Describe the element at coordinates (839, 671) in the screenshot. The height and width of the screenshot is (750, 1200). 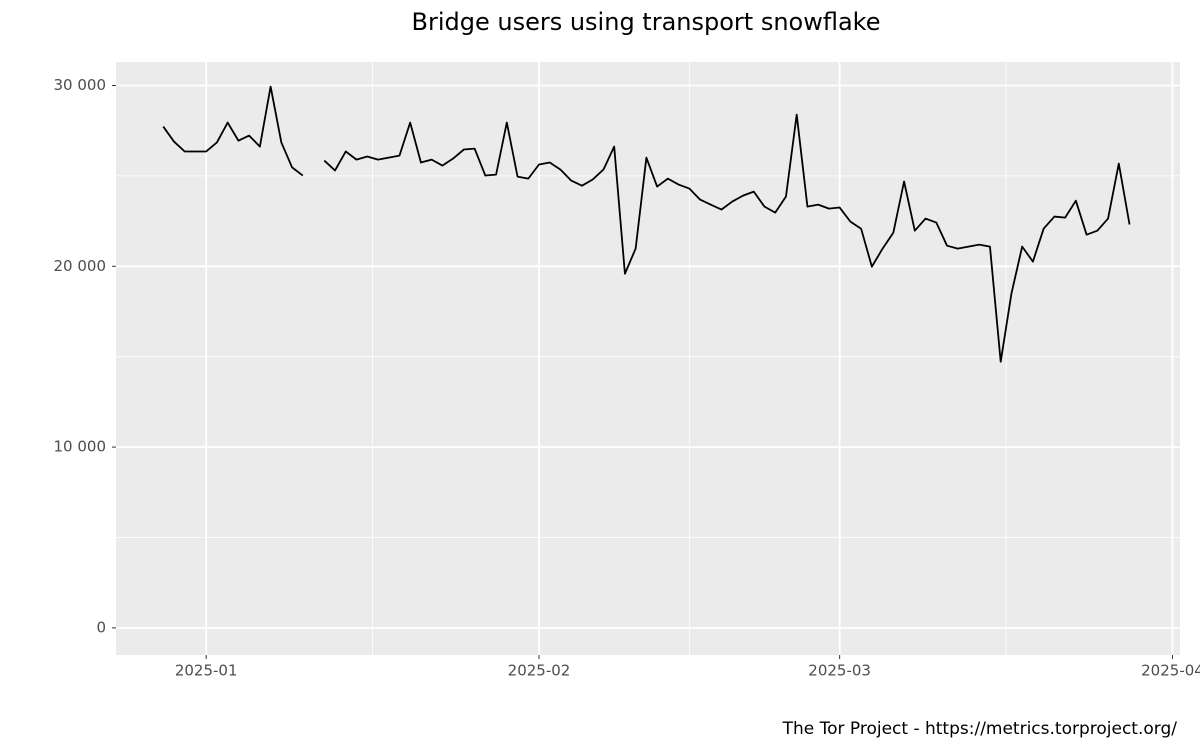
I see `x-tick-label: 2025-03` at that location.